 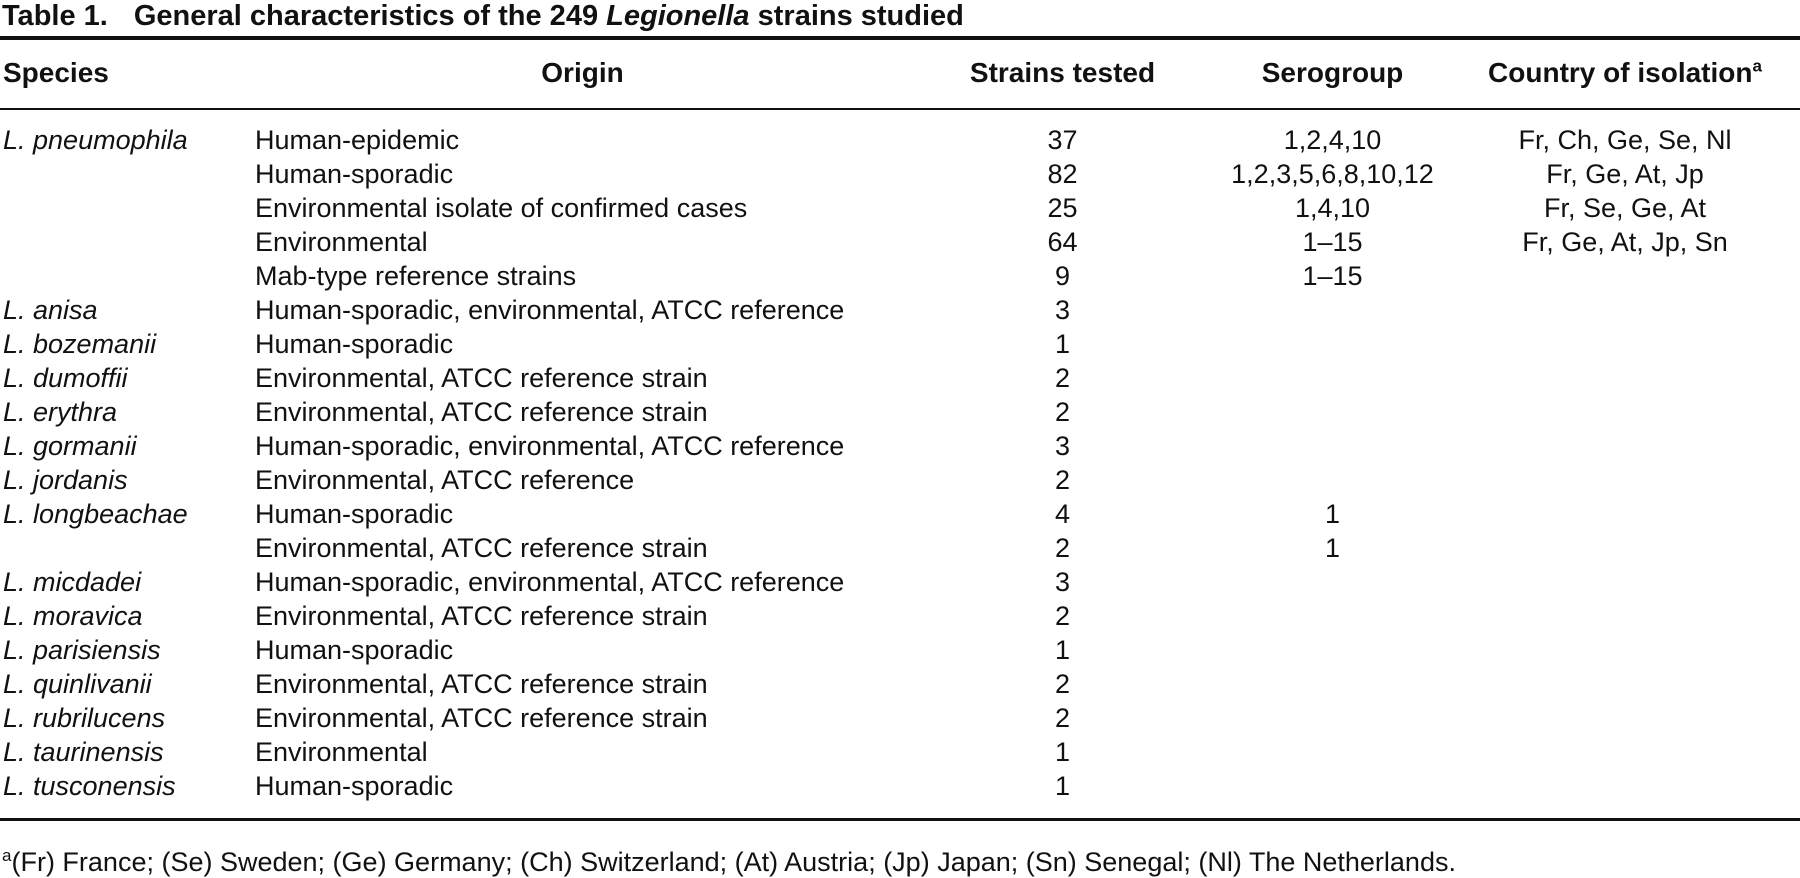 I want to click on species-cell: L. tusconensis, so click(x=89, y=786).